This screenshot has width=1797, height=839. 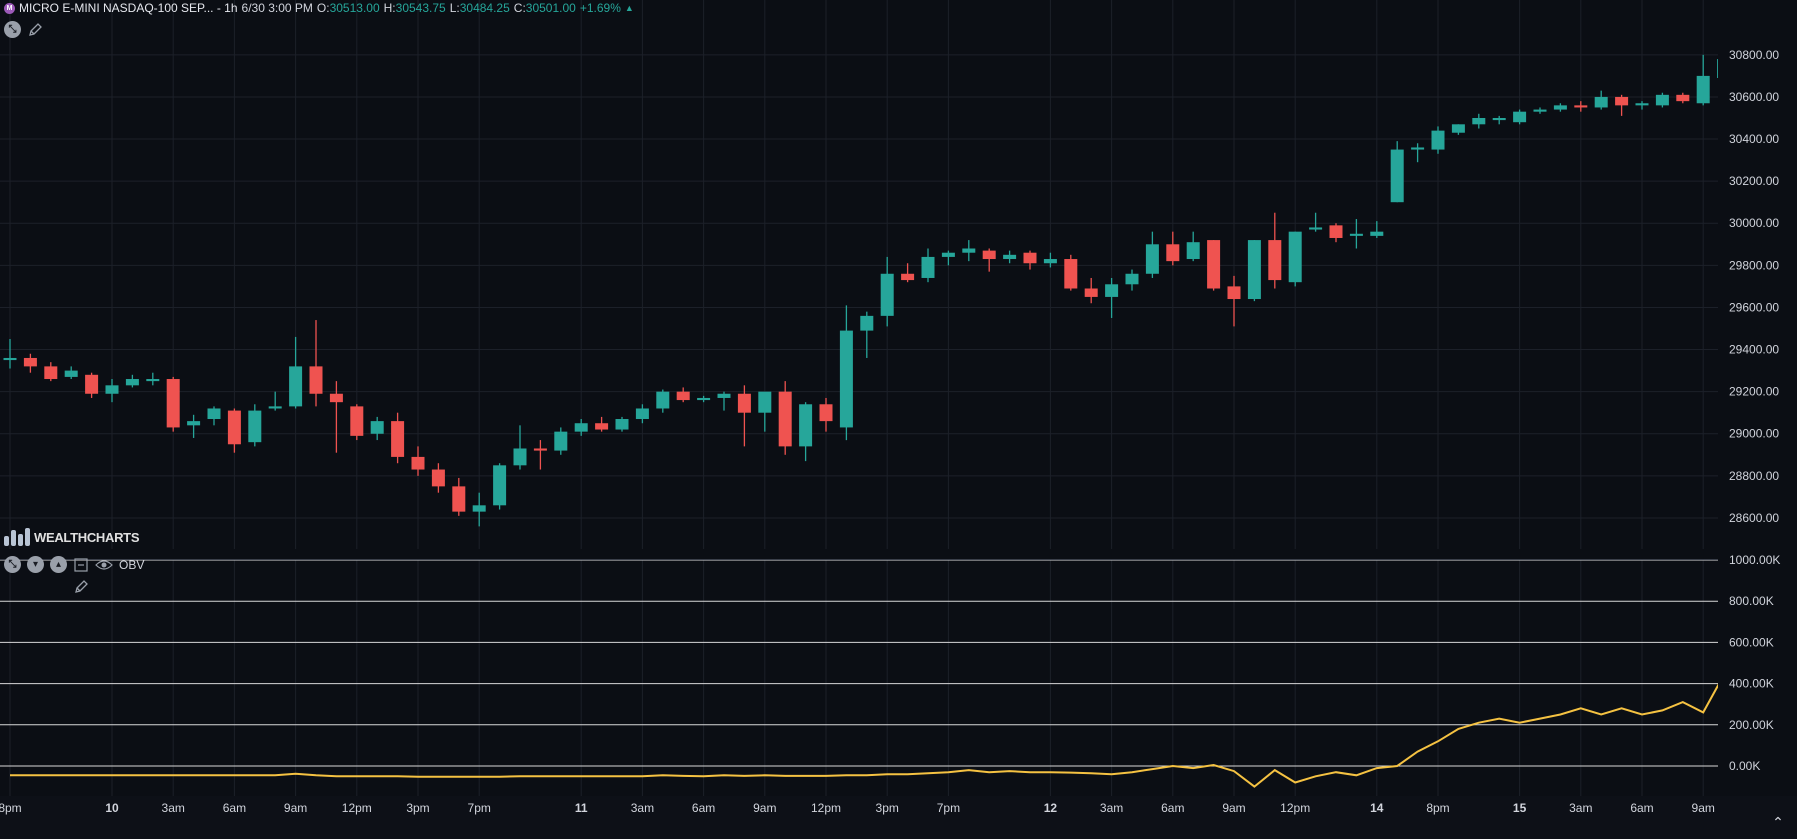 I want to click on price-tick-label: 30200.00, so click(x=1754, y=181).